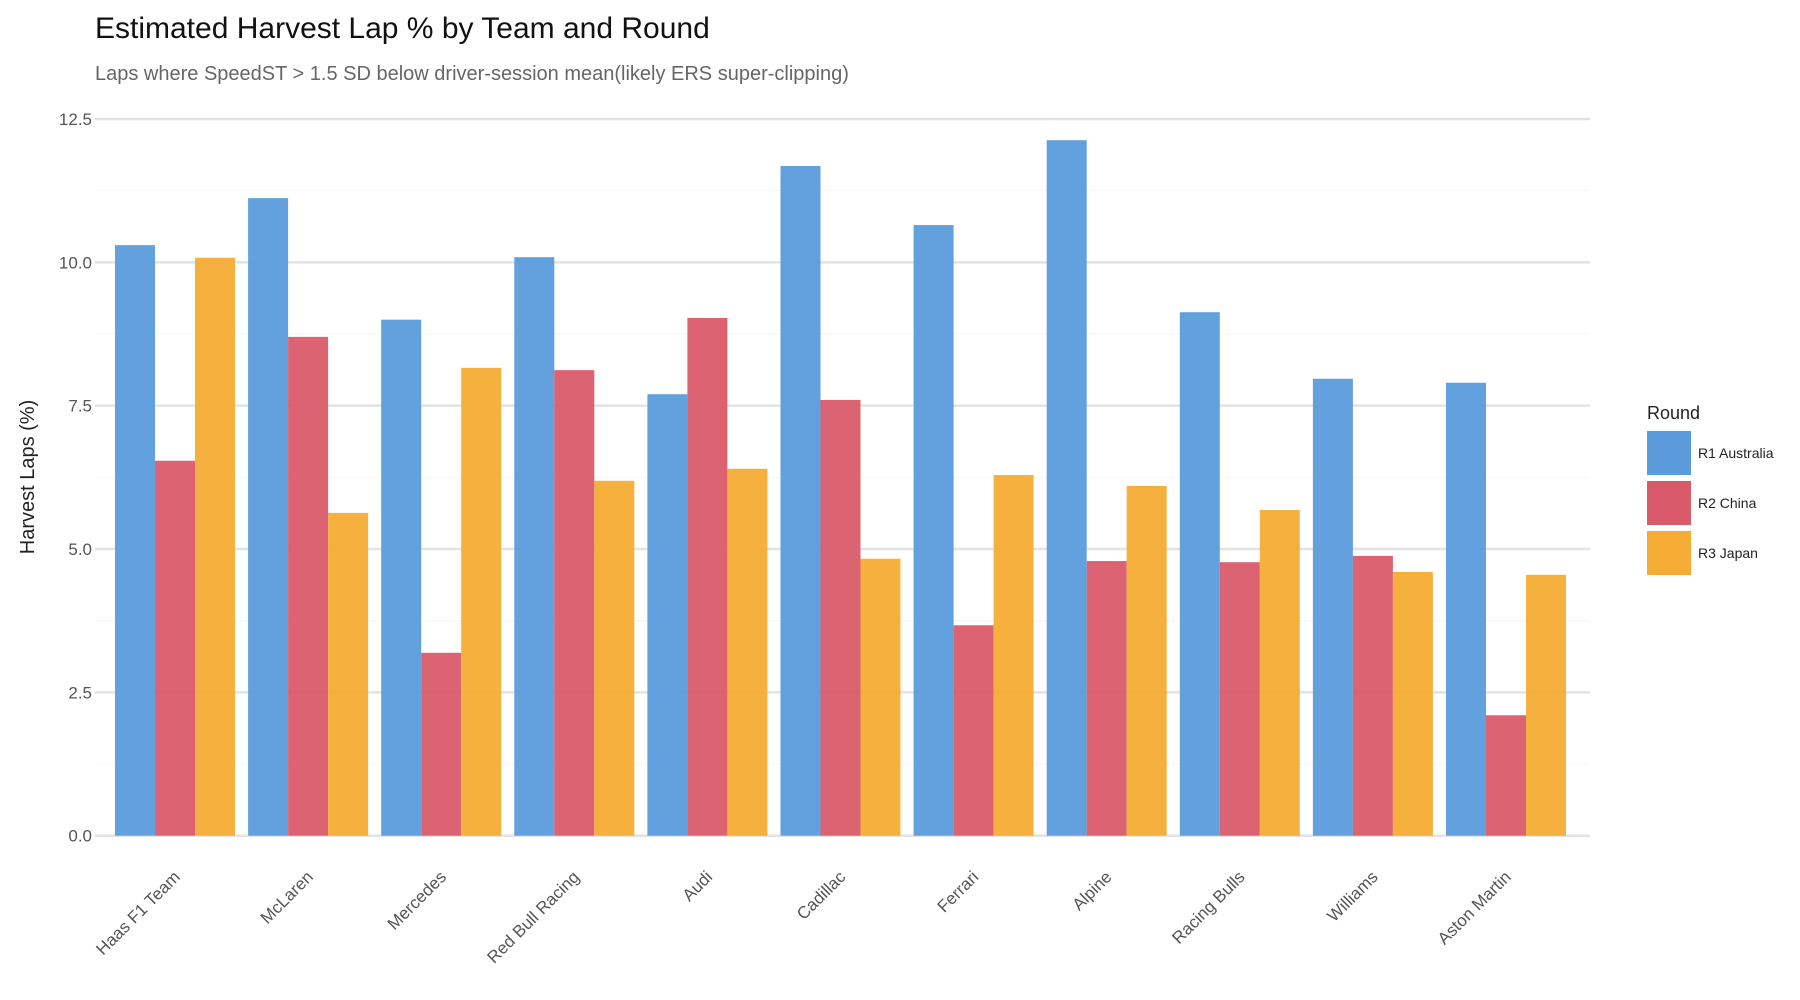 Image resolution: width=1800 pixels, height=1000 pixels. What do you see at coordinates (1412, 703) in the screenshot?
I see `bar-r3-japan-williams` at bounding box center [1412, 703].